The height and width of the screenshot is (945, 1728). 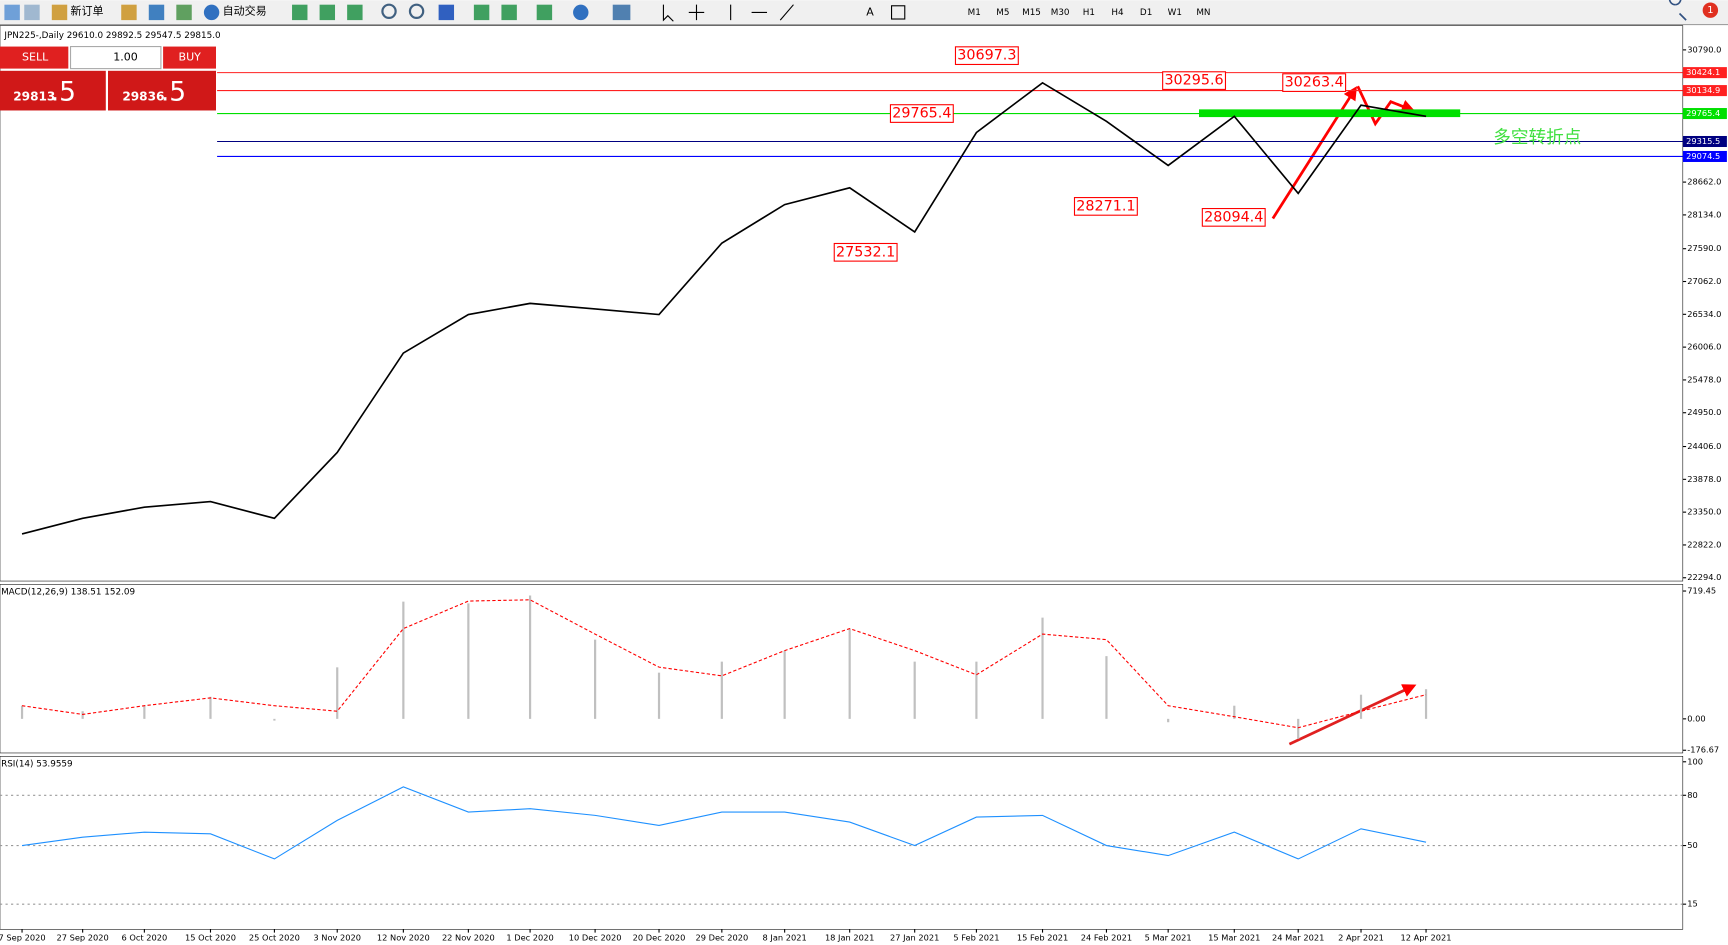 I want to click on buy-button, so click(x=189, y=57).